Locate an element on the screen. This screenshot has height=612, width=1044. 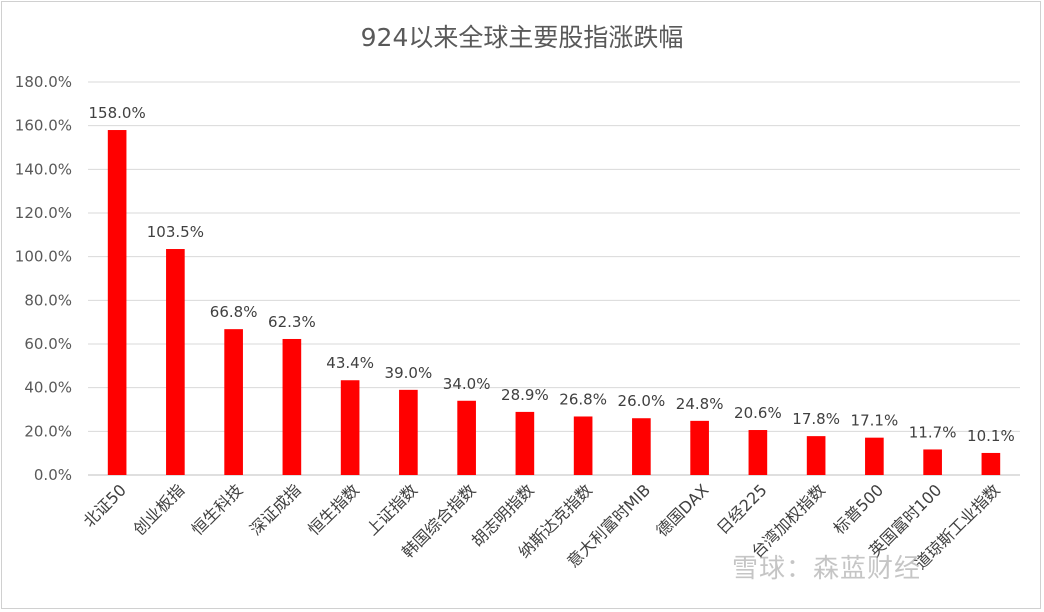
data-label: 28.9% is located at coordinates (525, 395).